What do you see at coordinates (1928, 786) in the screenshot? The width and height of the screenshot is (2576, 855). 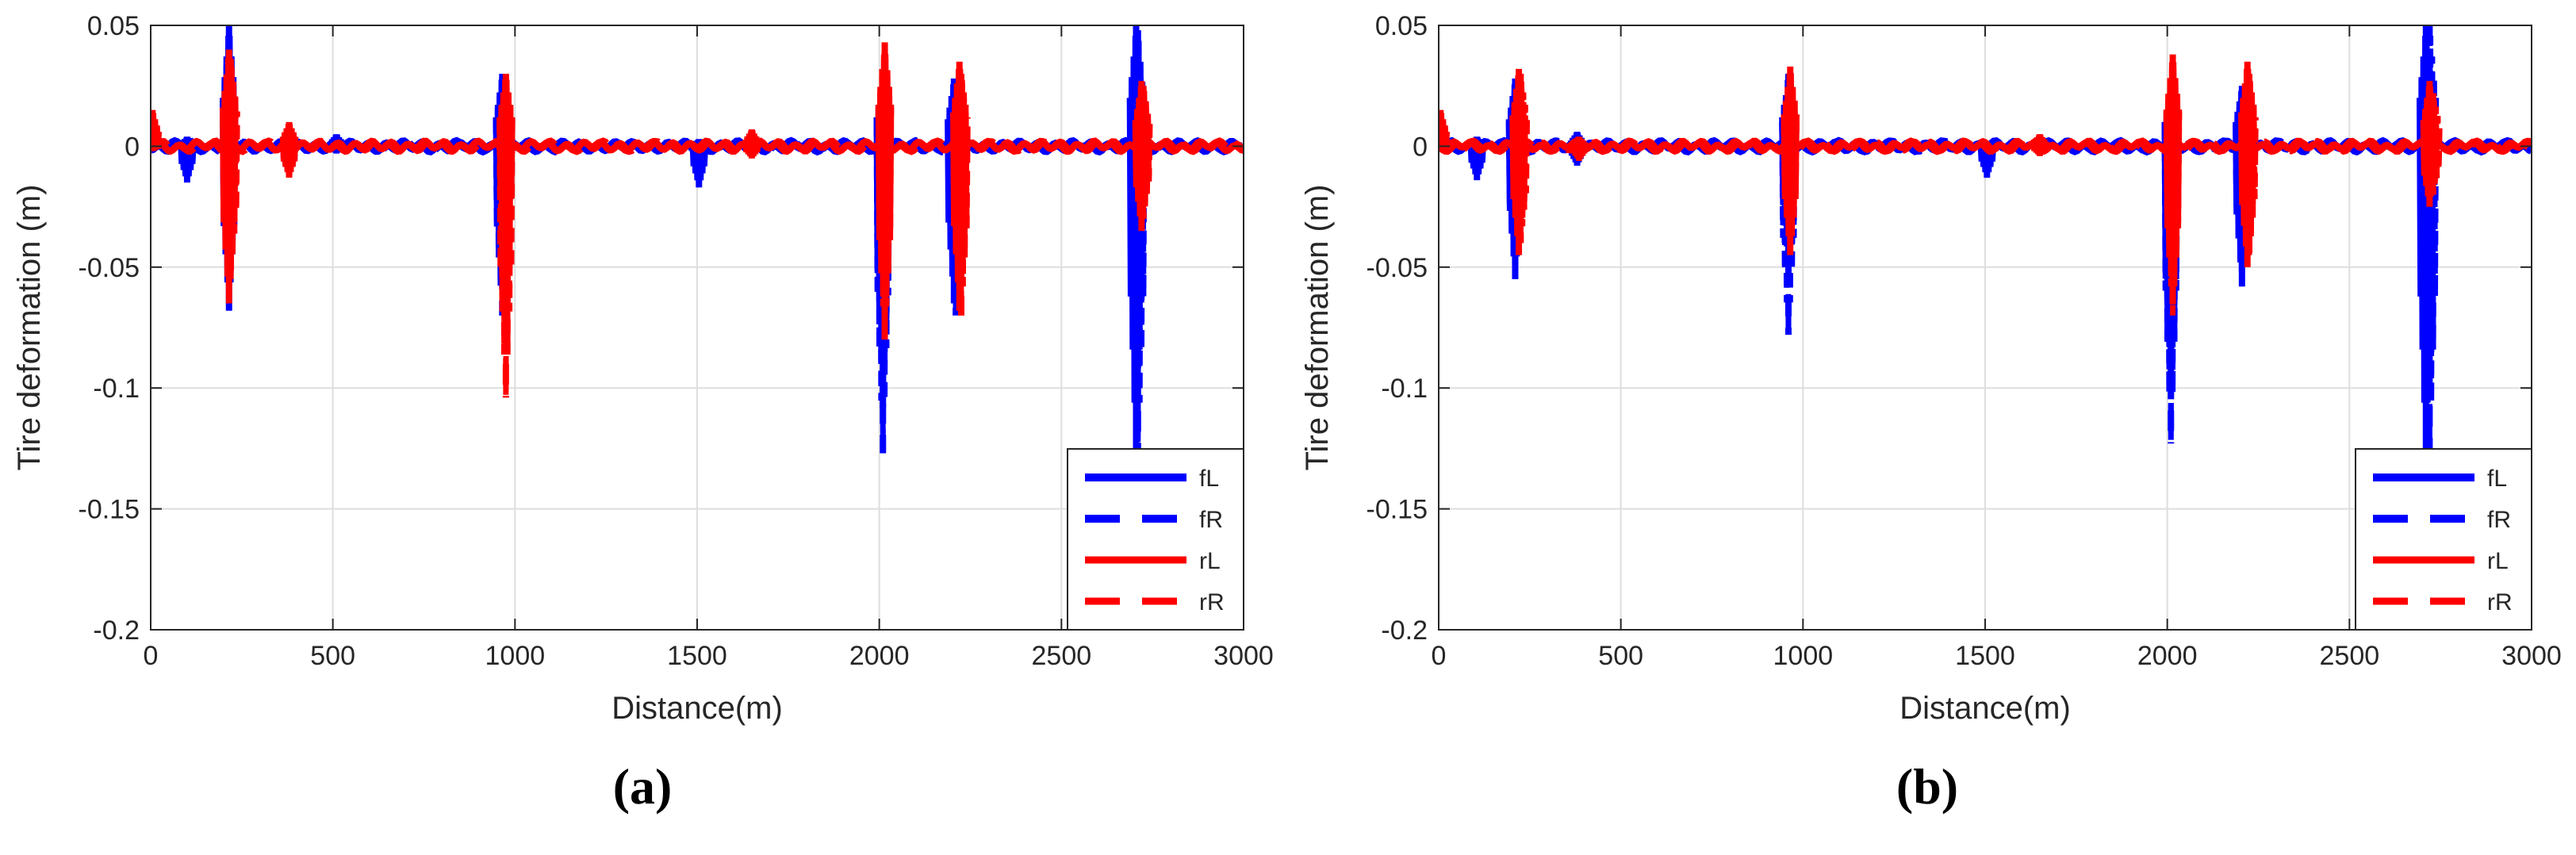 I see `panel-label-b: (b)` at bounding box center [1928, 786].